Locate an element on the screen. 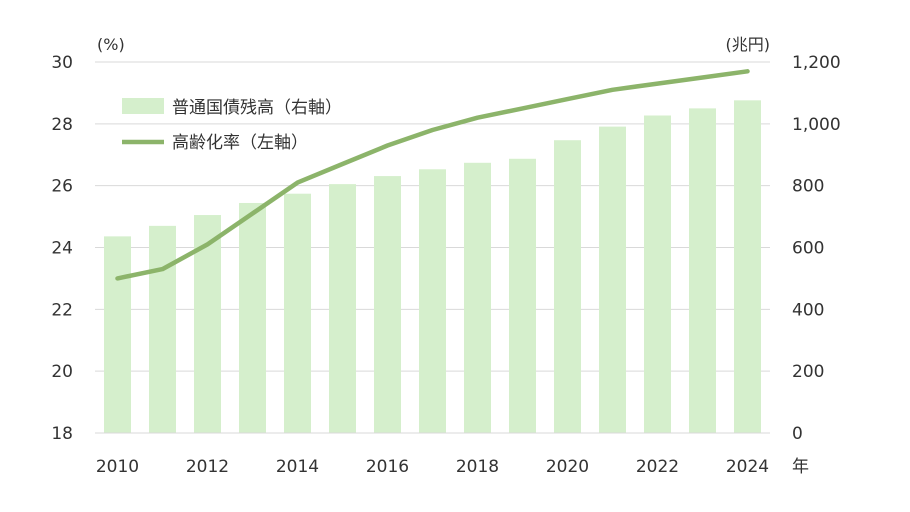 This screenshot has height=512, width=910. legend-label-line: 高齢化率（左軸） is located at coordinates (240, 143).